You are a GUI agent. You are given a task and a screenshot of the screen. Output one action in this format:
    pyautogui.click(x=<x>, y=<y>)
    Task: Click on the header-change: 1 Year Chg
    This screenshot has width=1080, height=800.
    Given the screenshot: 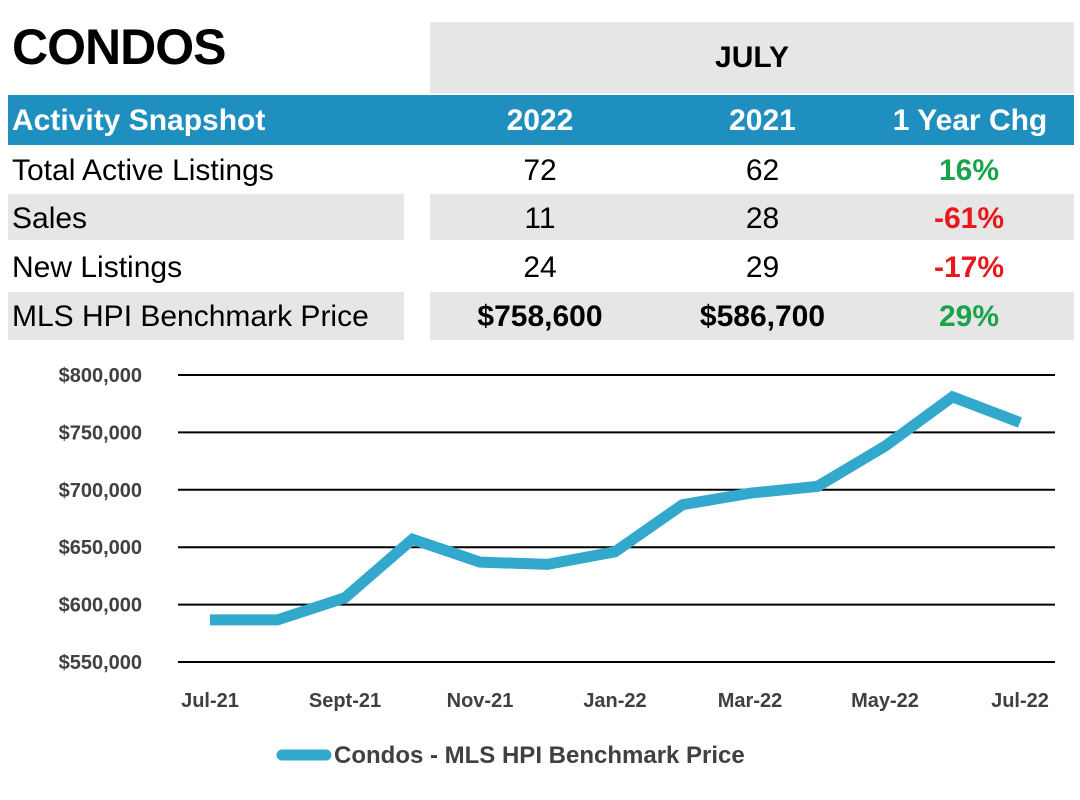 What is the action you would take?
    pyautogui.click(x=970, y=120)
    